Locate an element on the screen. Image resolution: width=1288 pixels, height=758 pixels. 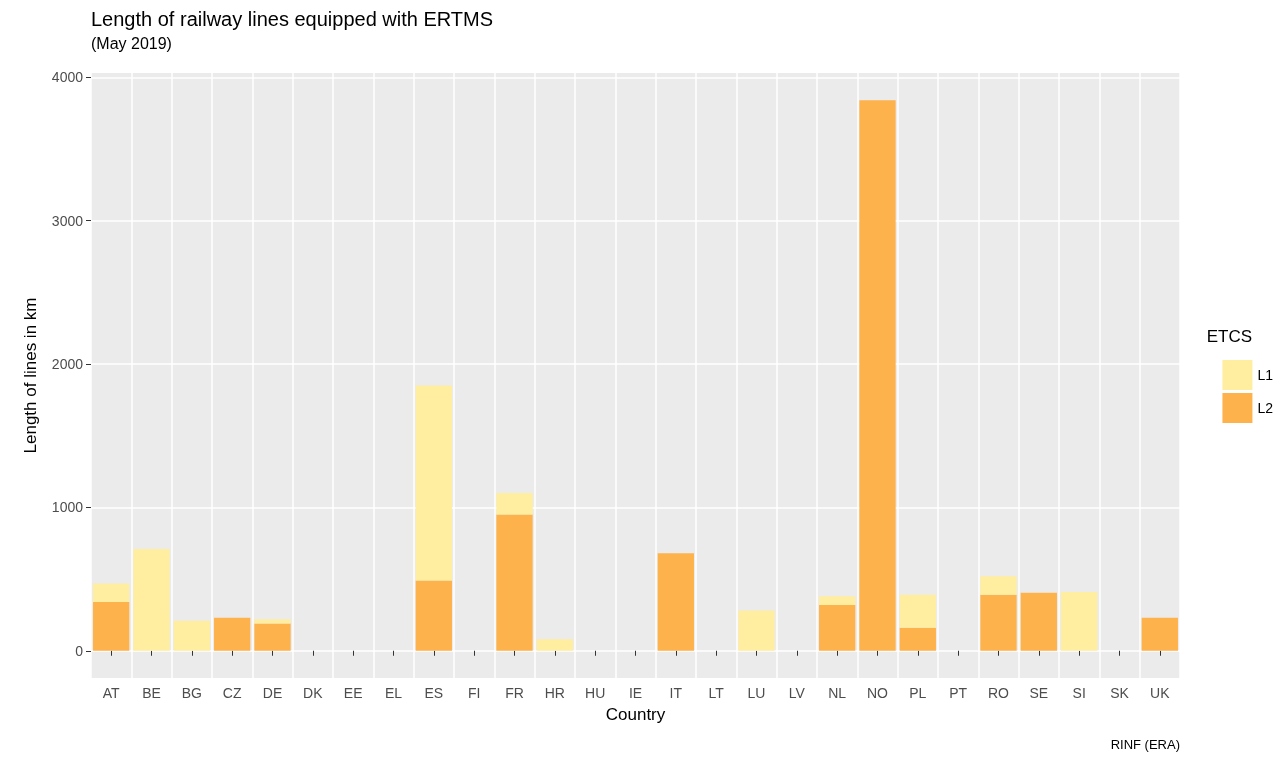
x-tick-label: NL is located at coordinates (837, 693).